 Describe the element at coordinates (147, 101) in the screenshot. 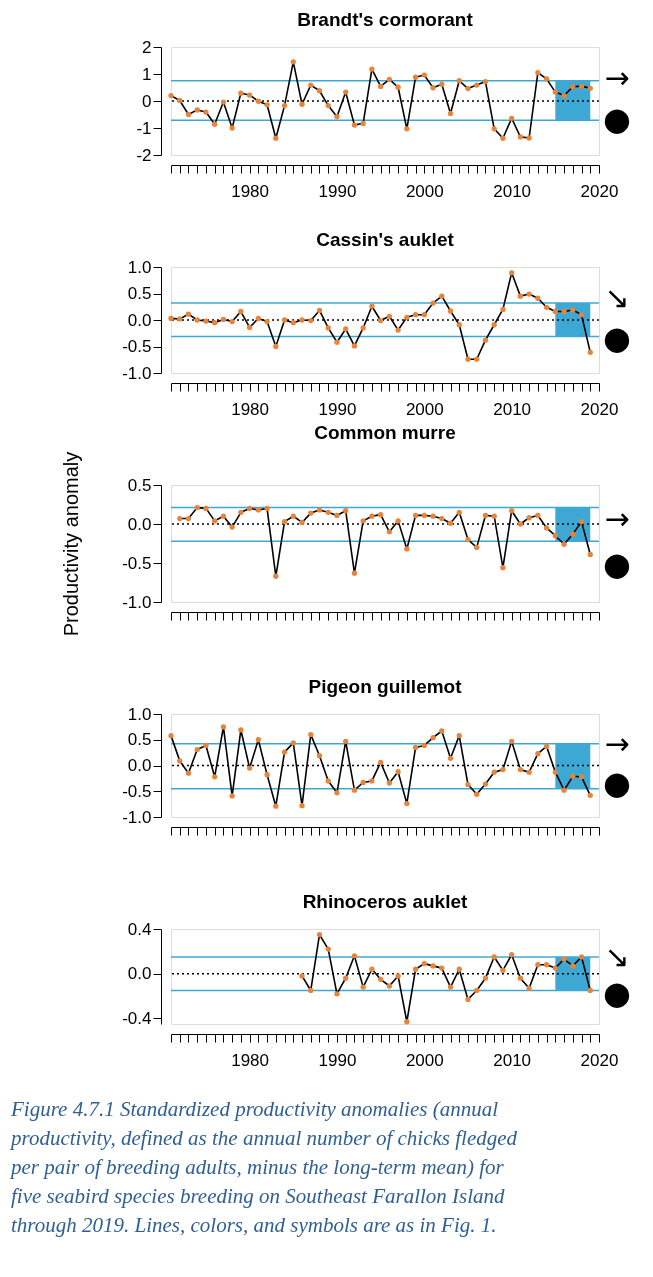

I see `y-tick-label: 0` at that location.